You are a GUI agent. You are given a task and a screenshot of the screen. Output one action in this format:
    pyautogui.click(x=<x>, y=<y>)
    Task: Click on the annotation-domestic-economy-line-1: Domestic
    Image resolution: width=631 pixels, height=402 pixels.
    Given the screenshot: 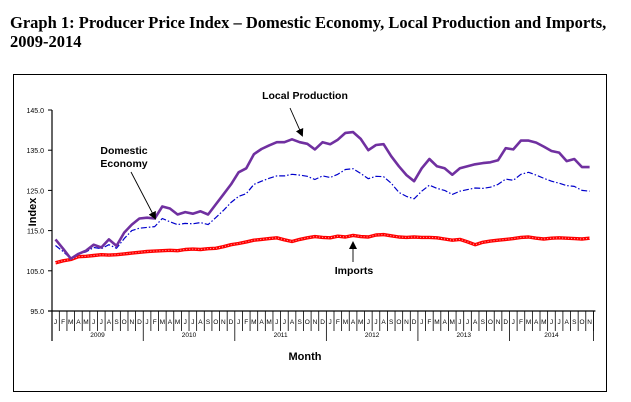 What is the action you would take?
    pyautogui.click(x=123, y=151)
    